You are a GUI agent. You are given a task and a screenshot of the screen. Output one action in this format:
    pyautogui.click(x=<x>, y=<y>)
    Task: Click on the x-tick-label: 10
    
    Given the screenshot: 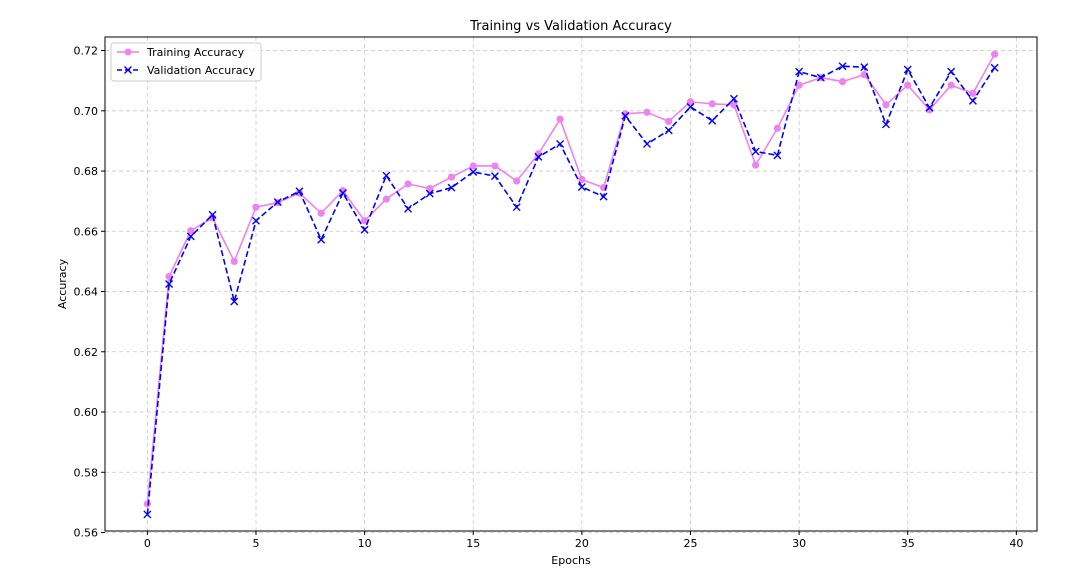 What is the action you would take?
    pyautogui.click(x=365, y=543)
    